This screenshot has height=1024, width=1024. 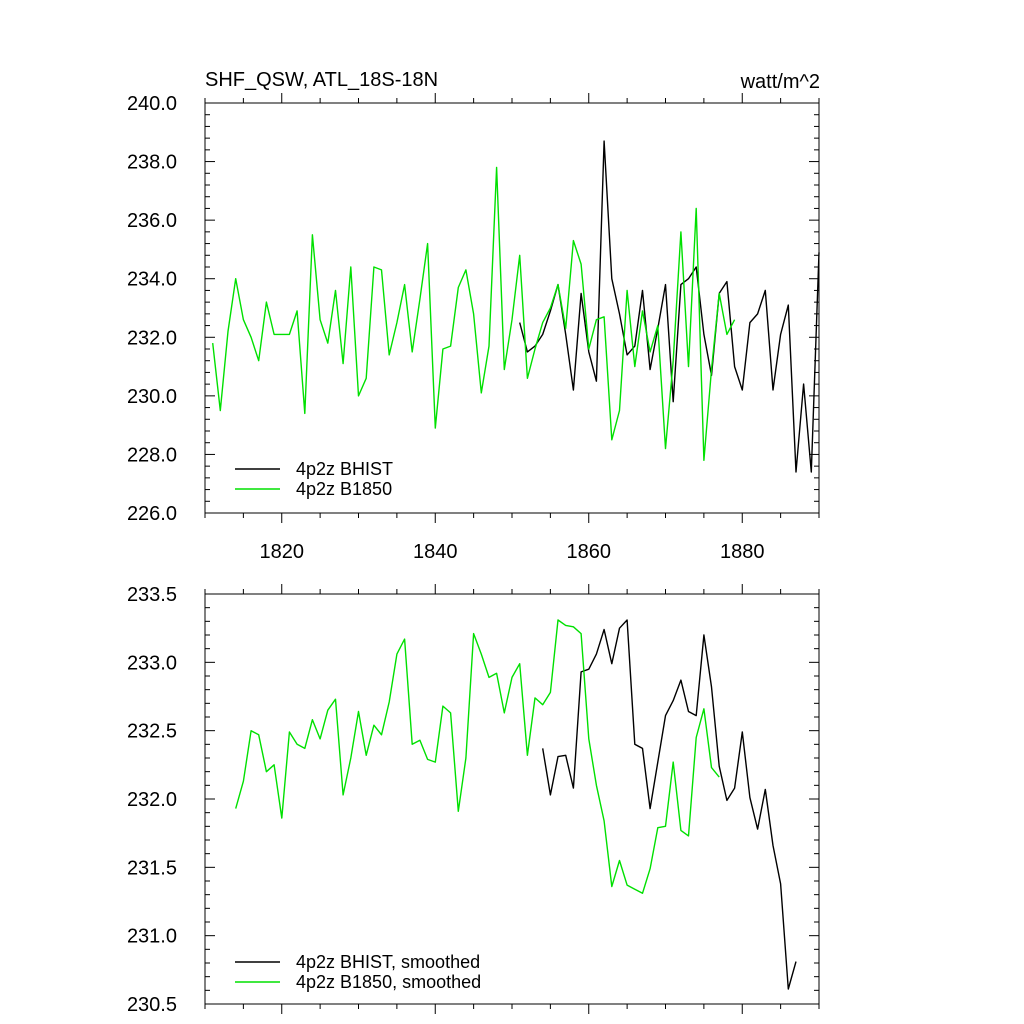 I want to click on x-tick-label: 1840, so click(x=435, y=552).